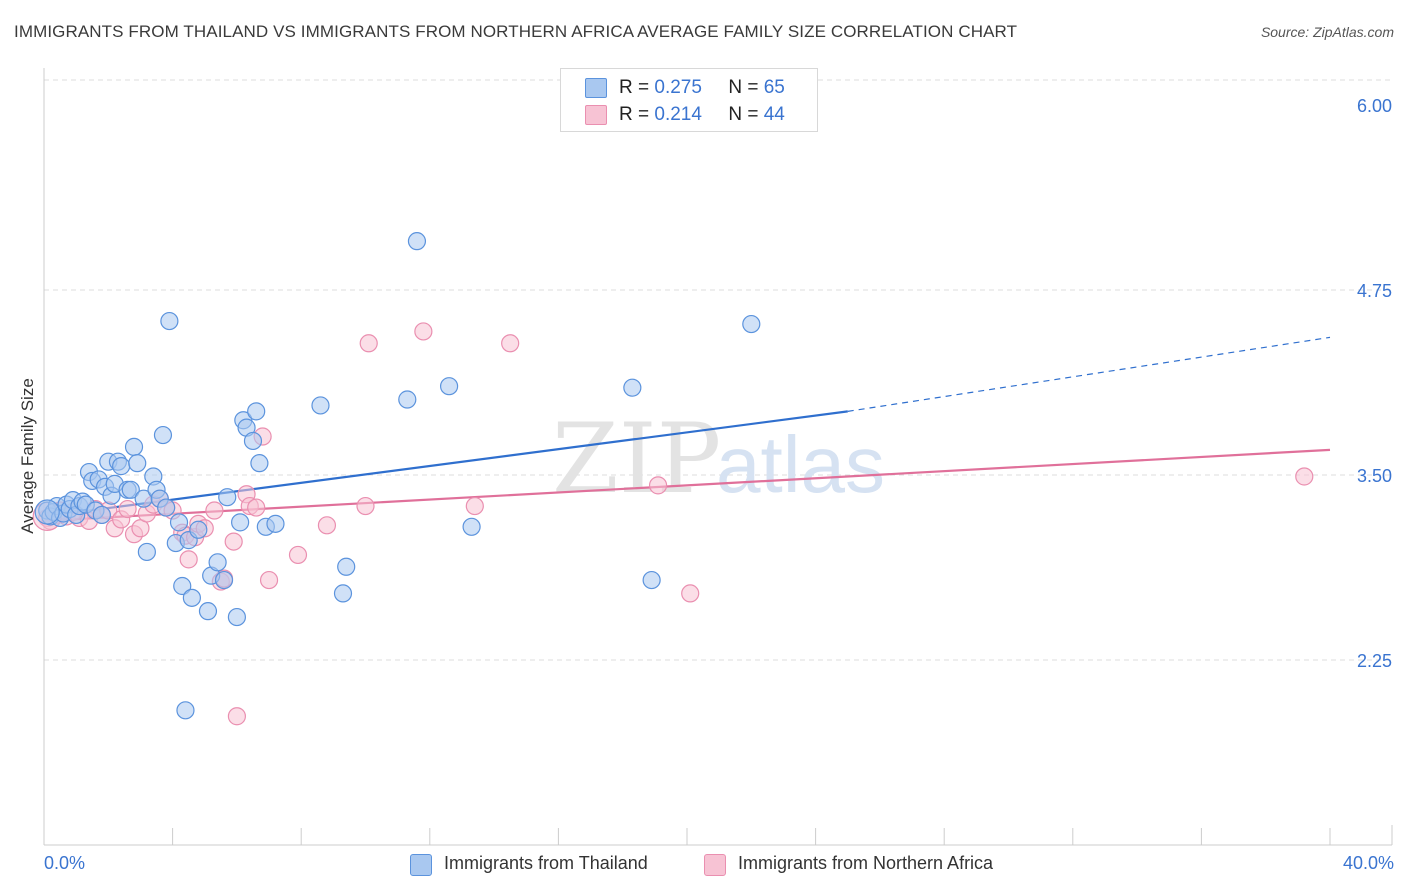  What do you see at coordinates (1374, 291) in the screenshot?
I see `y-tick-label: 4.75` at bounding box center [1374, 291].